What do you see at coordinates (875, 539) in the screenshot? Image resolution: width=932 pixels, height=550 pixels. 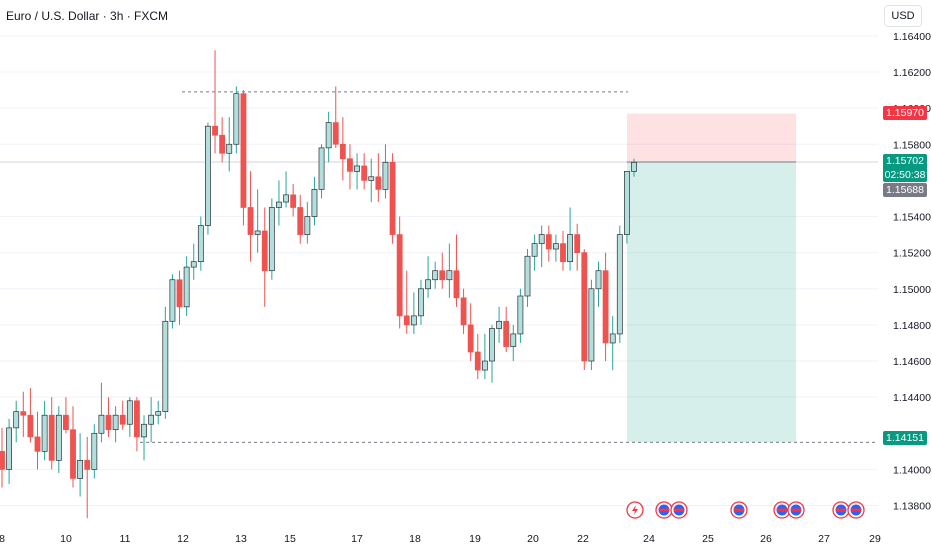 I see `time-tick-label: 29` at bounding box center [875, 539].